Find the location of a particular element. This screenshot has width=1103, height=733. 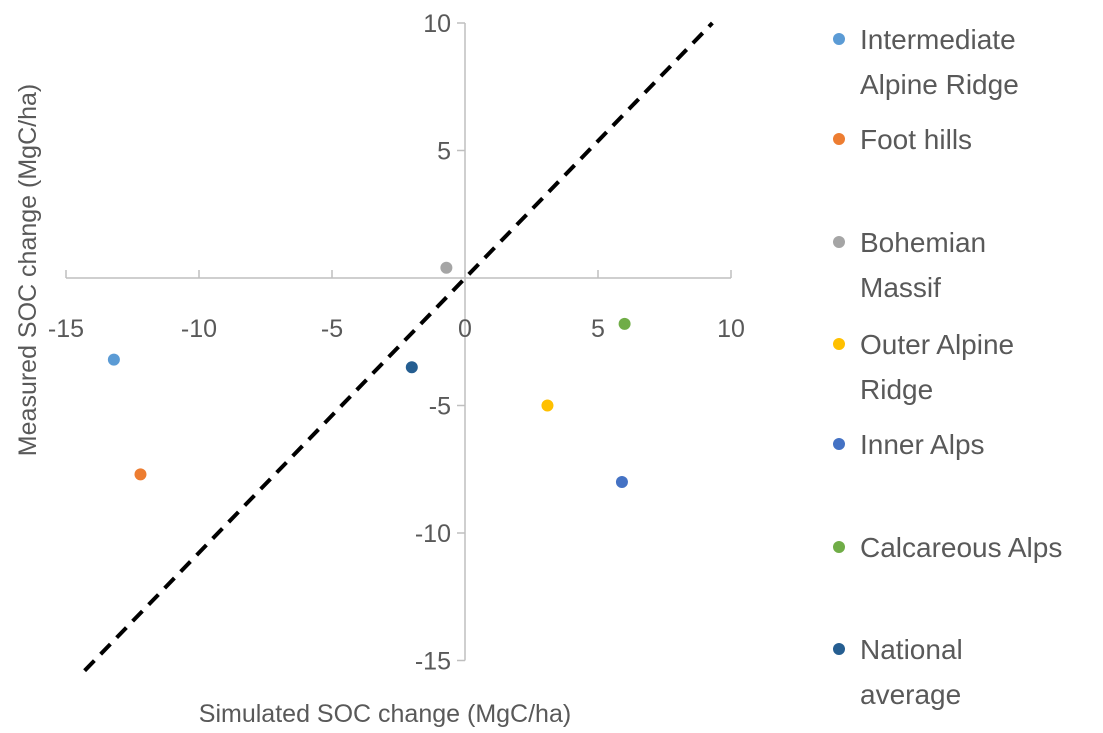

y-tick-label: -5 is located at coordinates (440, 407).